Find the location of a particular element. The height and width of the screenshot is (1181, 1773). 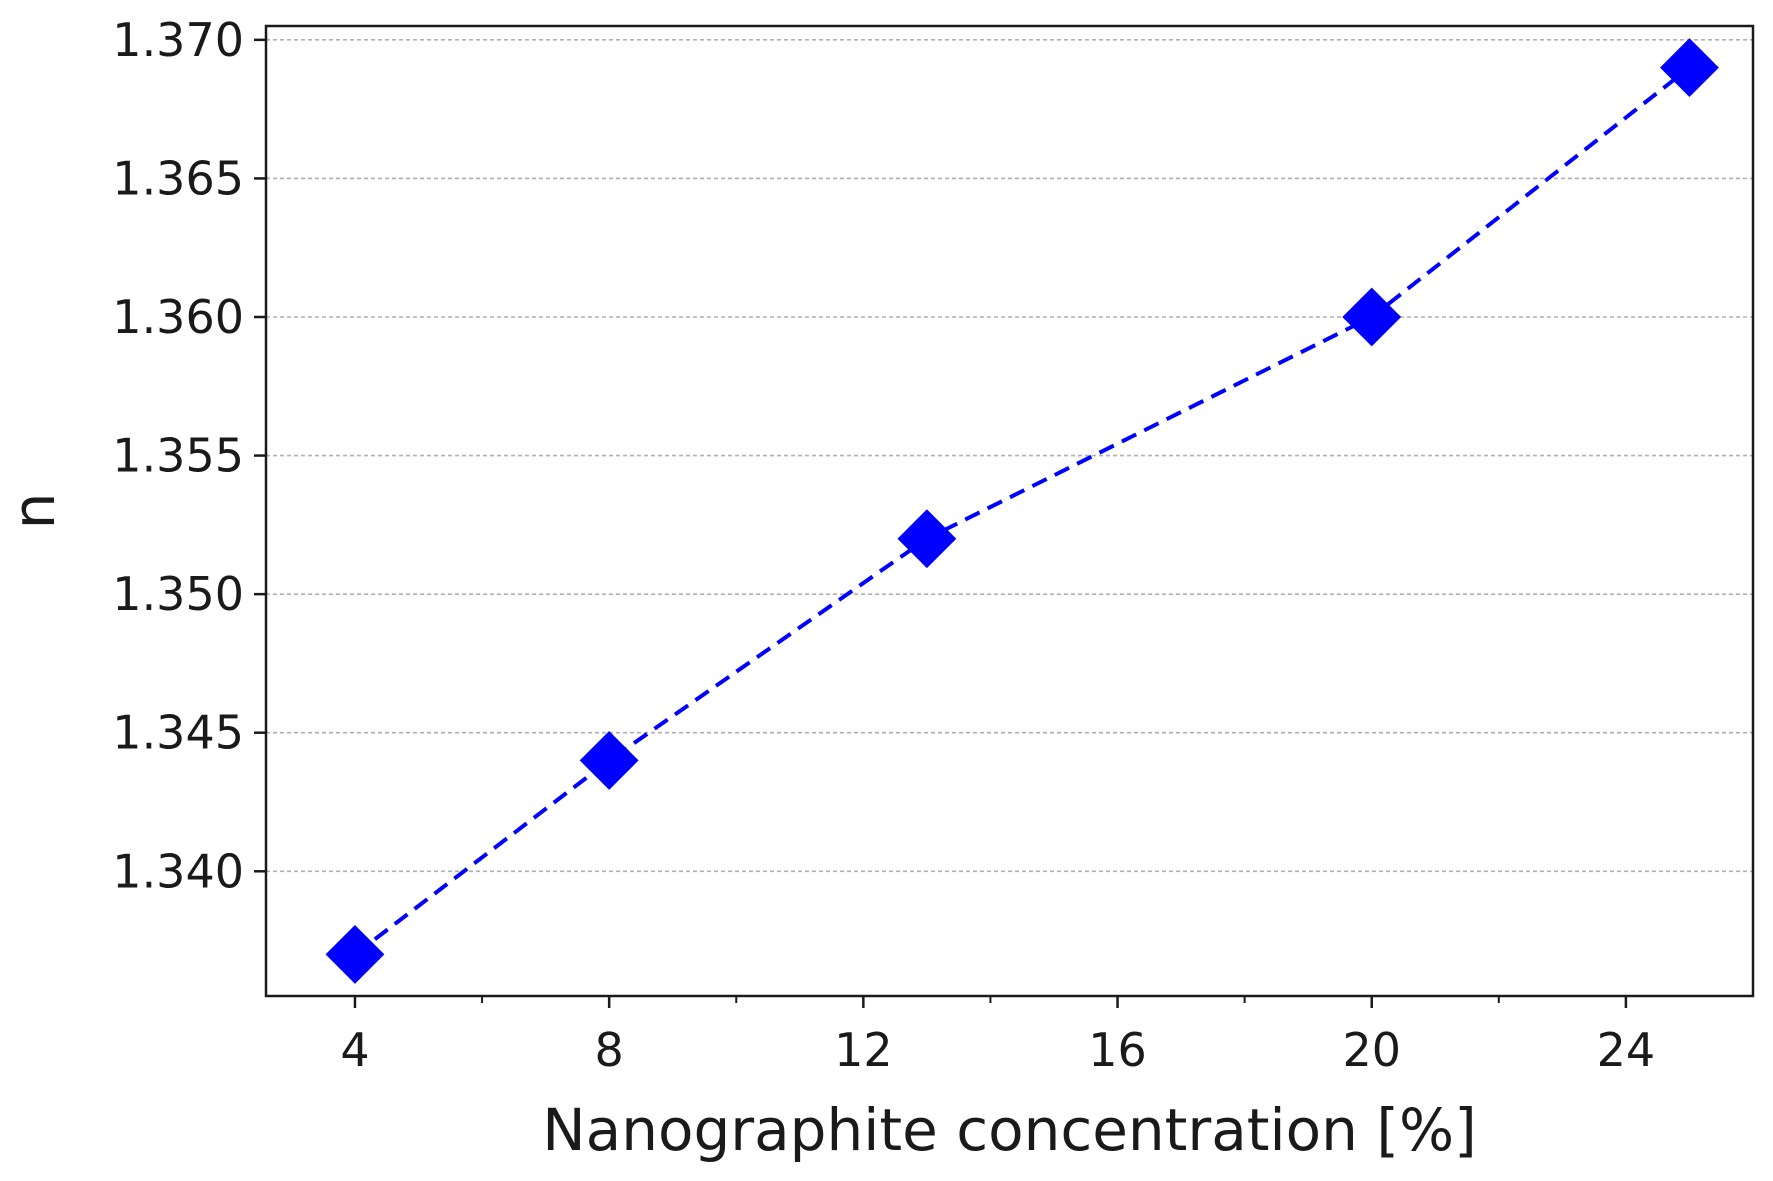

y-tick-label: 1.355 is located at coordinates (178, 456).